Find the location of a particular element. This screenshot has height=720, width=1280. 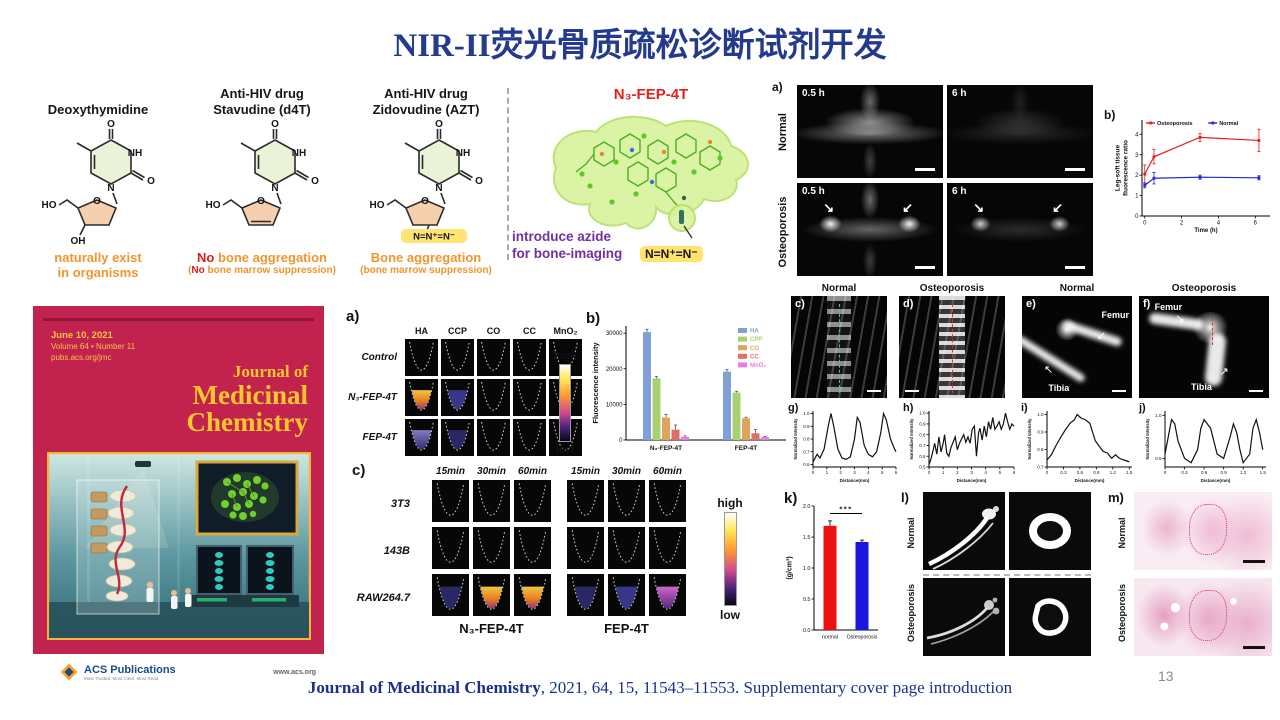

svg-text: 3 is located at coordinates (1137, 156).